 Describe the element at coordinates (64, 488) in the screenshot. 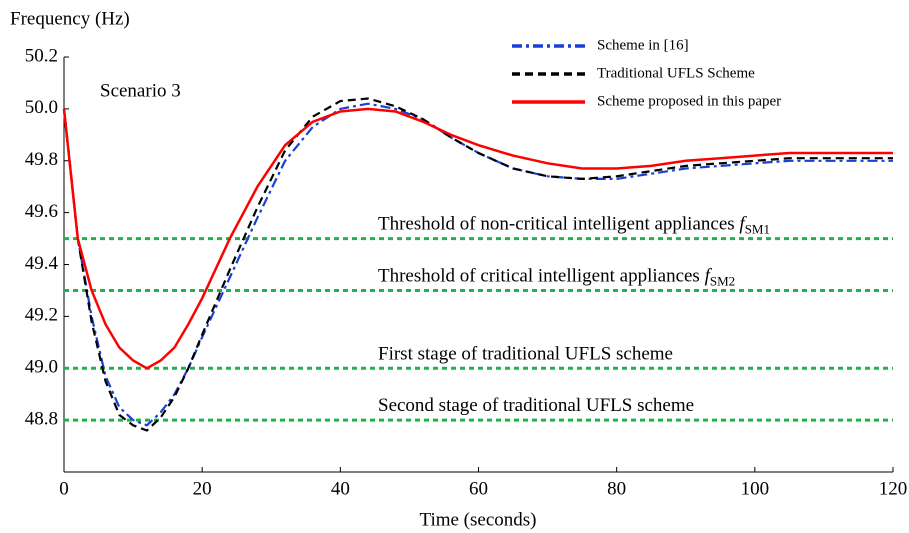

I see `x-tick-label: 0` at that location.